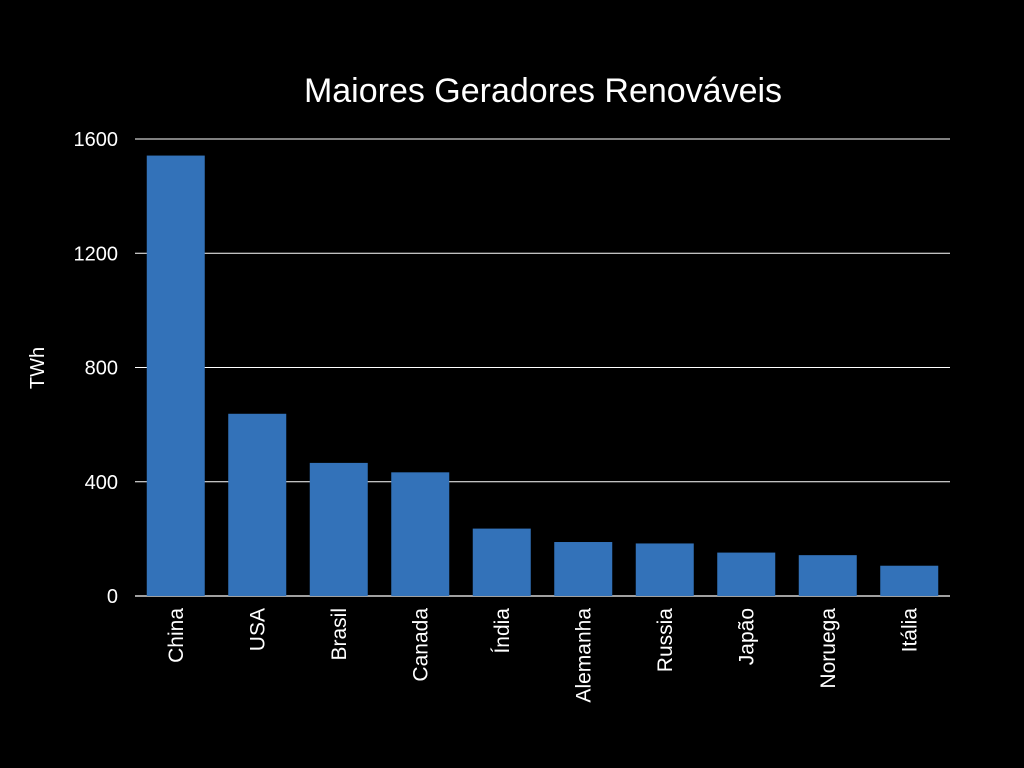 This screenshot has height=768, width=1024. Describe the element at coordinates (909, 630) in the screenshot. I see `x-tick-label: Itália` at that location.